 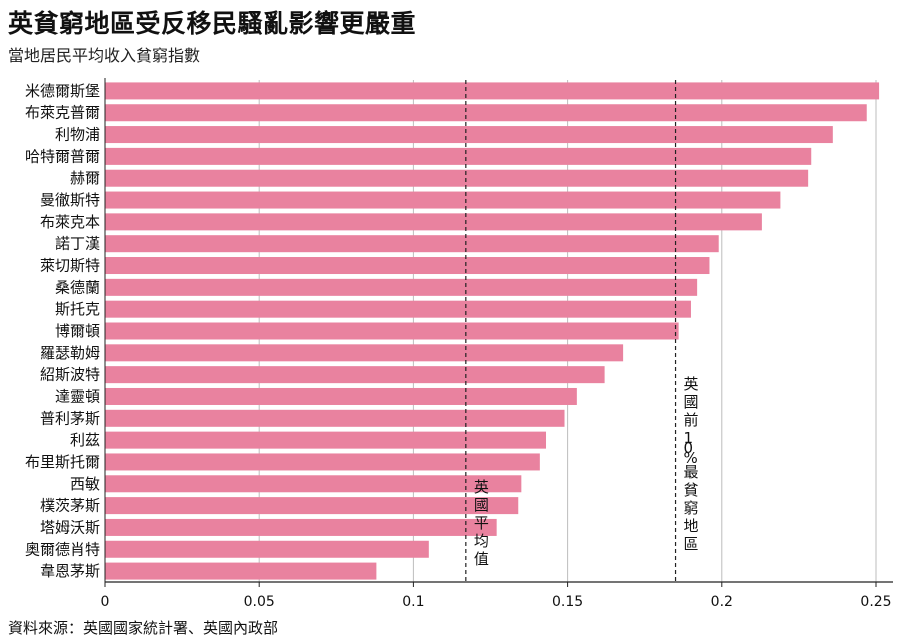 I want to click on category-label-22: 韋恩茅斯, so click(x=70, y=571).